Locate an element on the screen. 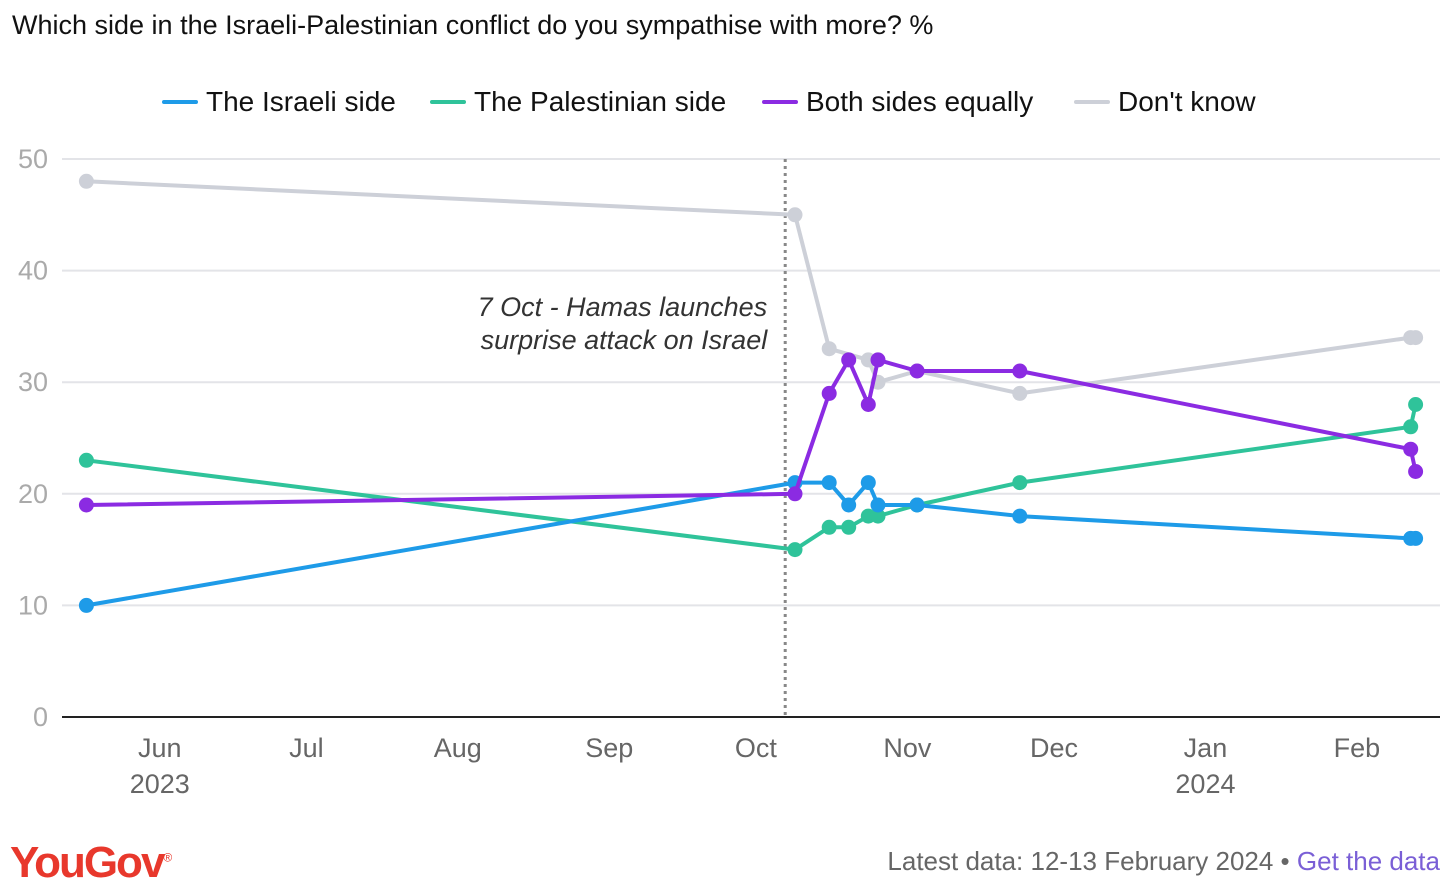  y-tick-label-10: 10 is located at coordinates (33, 605).